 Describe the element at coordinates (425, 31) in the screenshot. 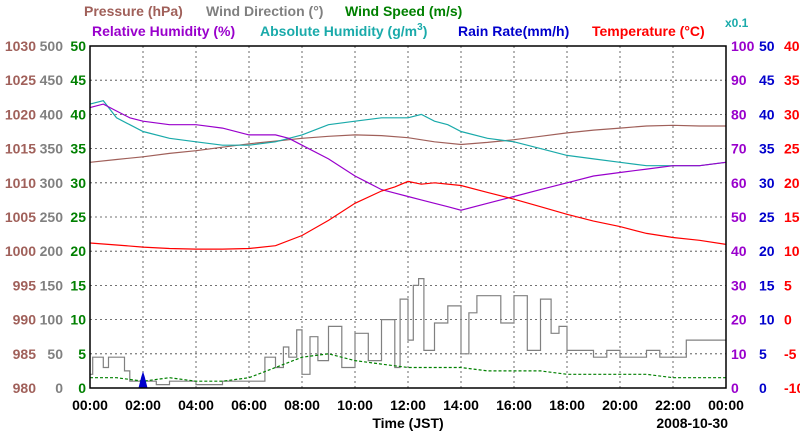

I see `legend-absolute-humidity-close: )` at that location.